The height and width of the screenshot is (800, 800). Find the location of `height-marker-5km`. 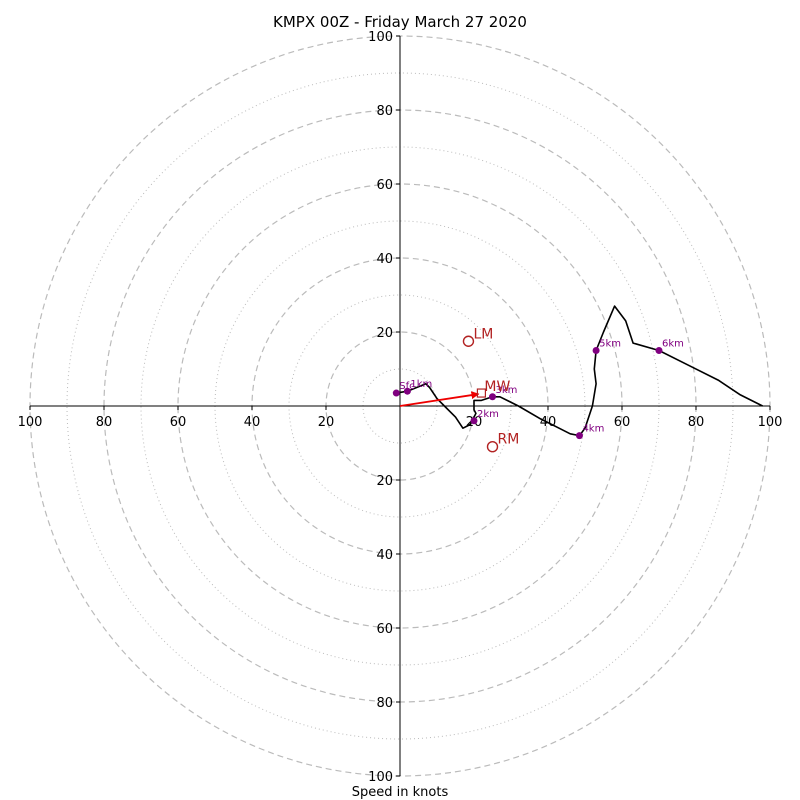

height-marker-5km is located at coordinates (596, 350).